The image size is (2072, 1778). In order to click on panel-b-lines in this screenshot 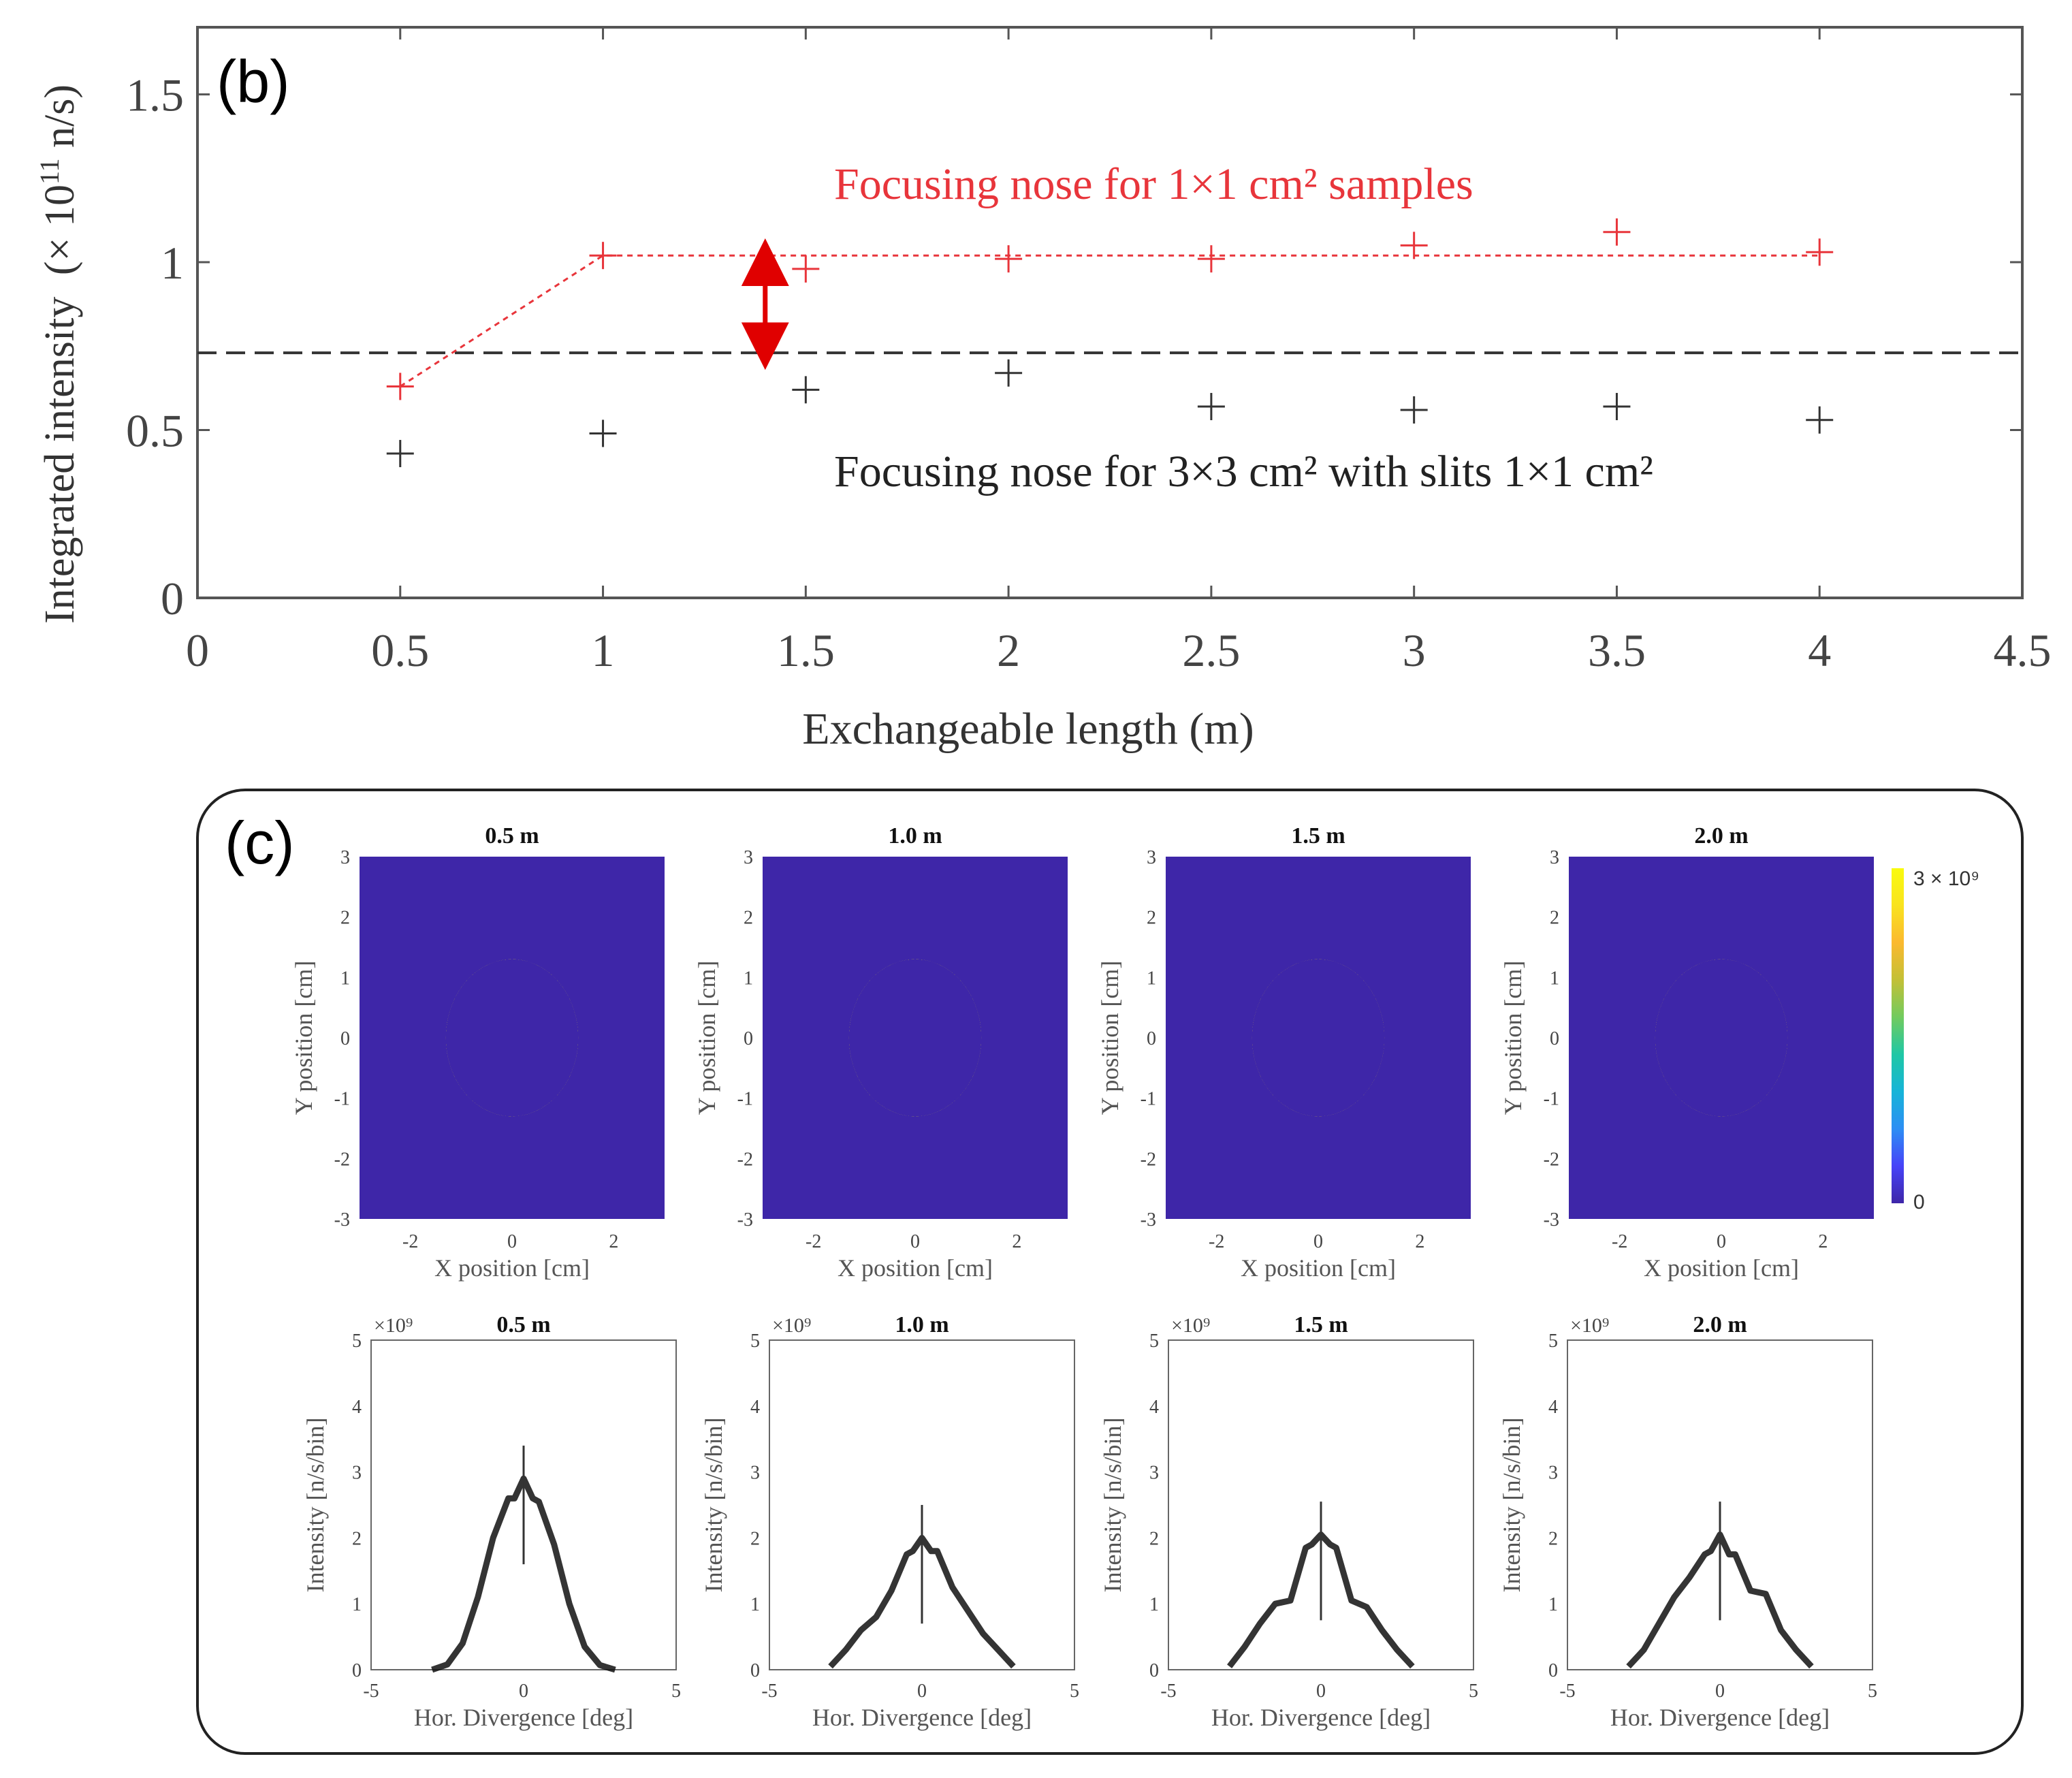, I will do `click(1109, 312)`.